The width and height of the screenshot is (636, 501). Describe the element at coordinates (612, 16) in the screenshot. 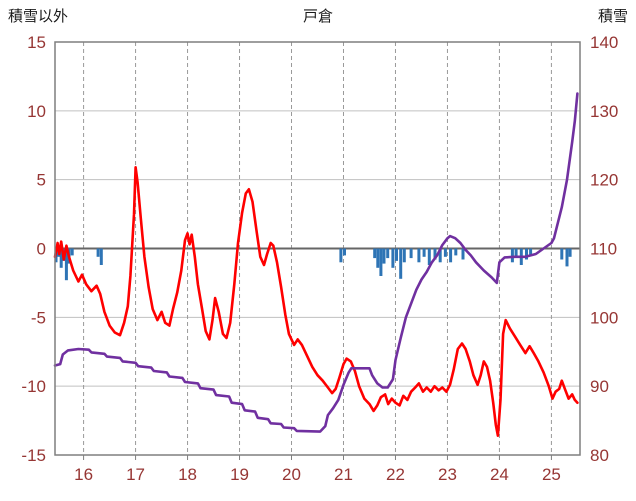

I see `right-axis-title: 積雪` at that location.